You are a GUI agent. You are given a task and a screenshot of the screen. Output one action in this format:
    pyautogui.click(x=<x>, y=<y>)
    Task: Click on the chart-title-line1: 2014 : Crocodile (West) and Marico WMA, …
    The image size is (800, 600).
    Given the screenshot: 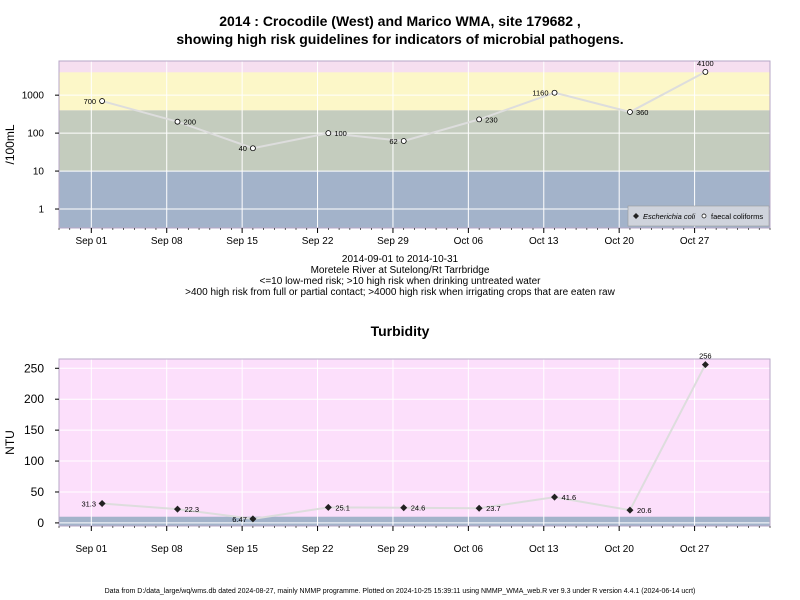 What is the action you would take?
    pyautogui.click(x=400, y=21)
    